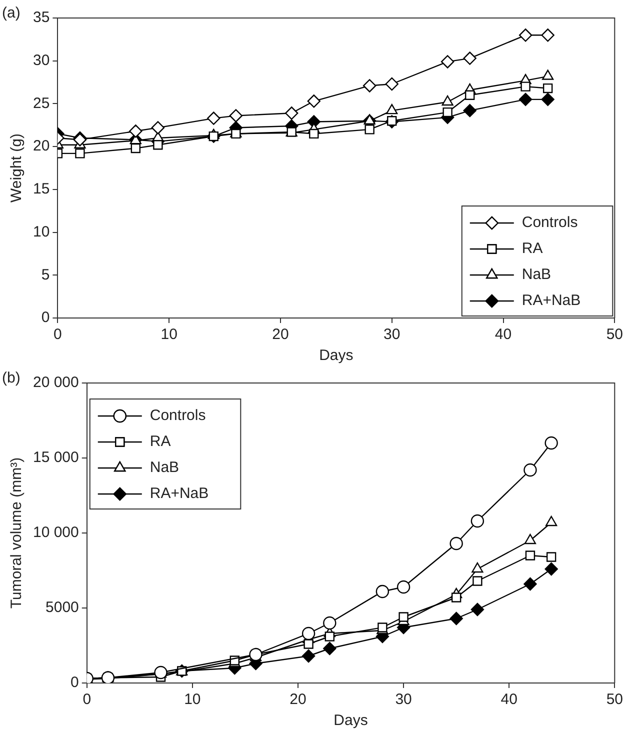 The width and height of the screenshot is (626, 730). What do you see at coordinates (11, 13) in the screenshot?
I see `chart-title: (a)` at bounding box center [11, 13].